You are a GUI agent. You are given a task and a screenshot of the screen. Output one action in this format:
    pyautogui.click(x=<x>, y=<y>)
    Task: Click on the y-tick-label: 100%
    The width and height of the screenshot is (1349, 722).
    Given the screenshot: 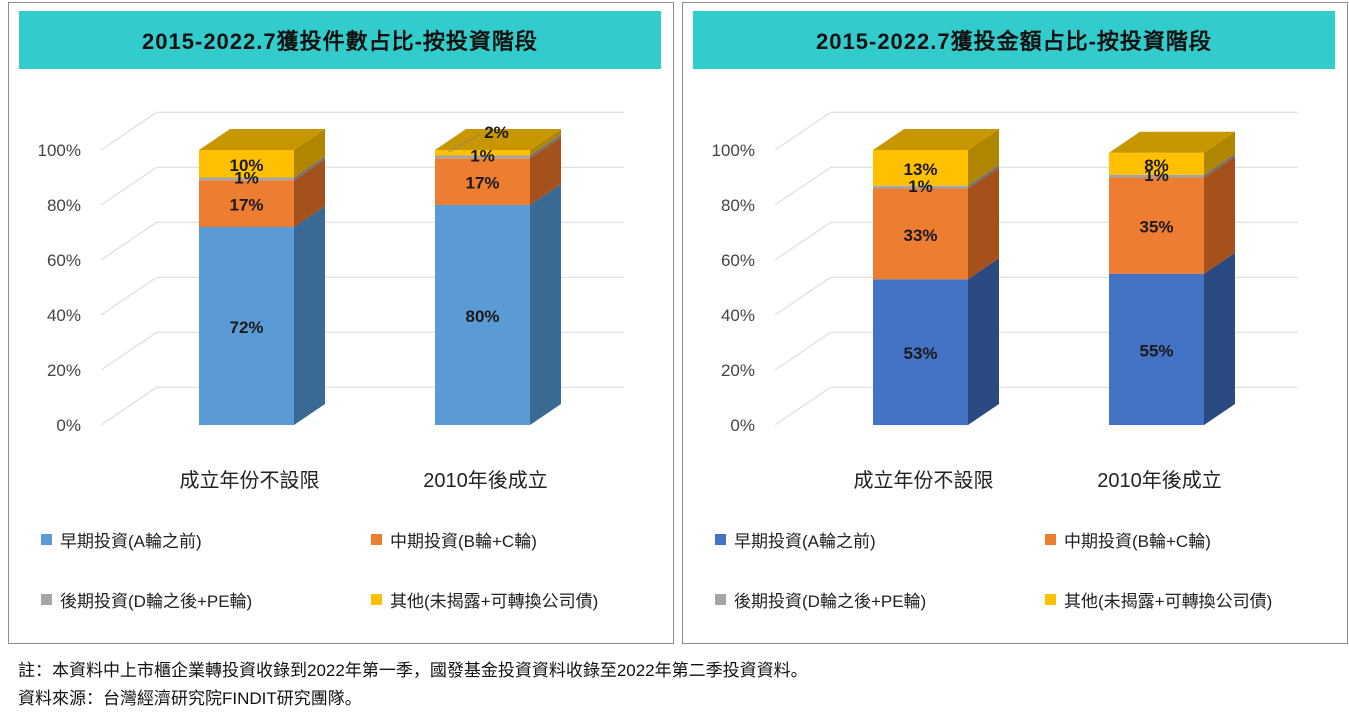 What is the action you would take?
    pyautogui.click(x=59, y=150)
    